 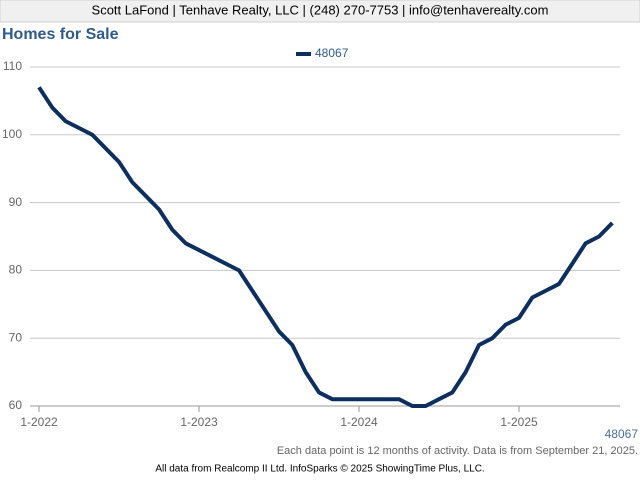 What do you see at coordinates (16, 405) in the screenshot?
I see `y-tick-label: 60` at bounding box center [16, 405].